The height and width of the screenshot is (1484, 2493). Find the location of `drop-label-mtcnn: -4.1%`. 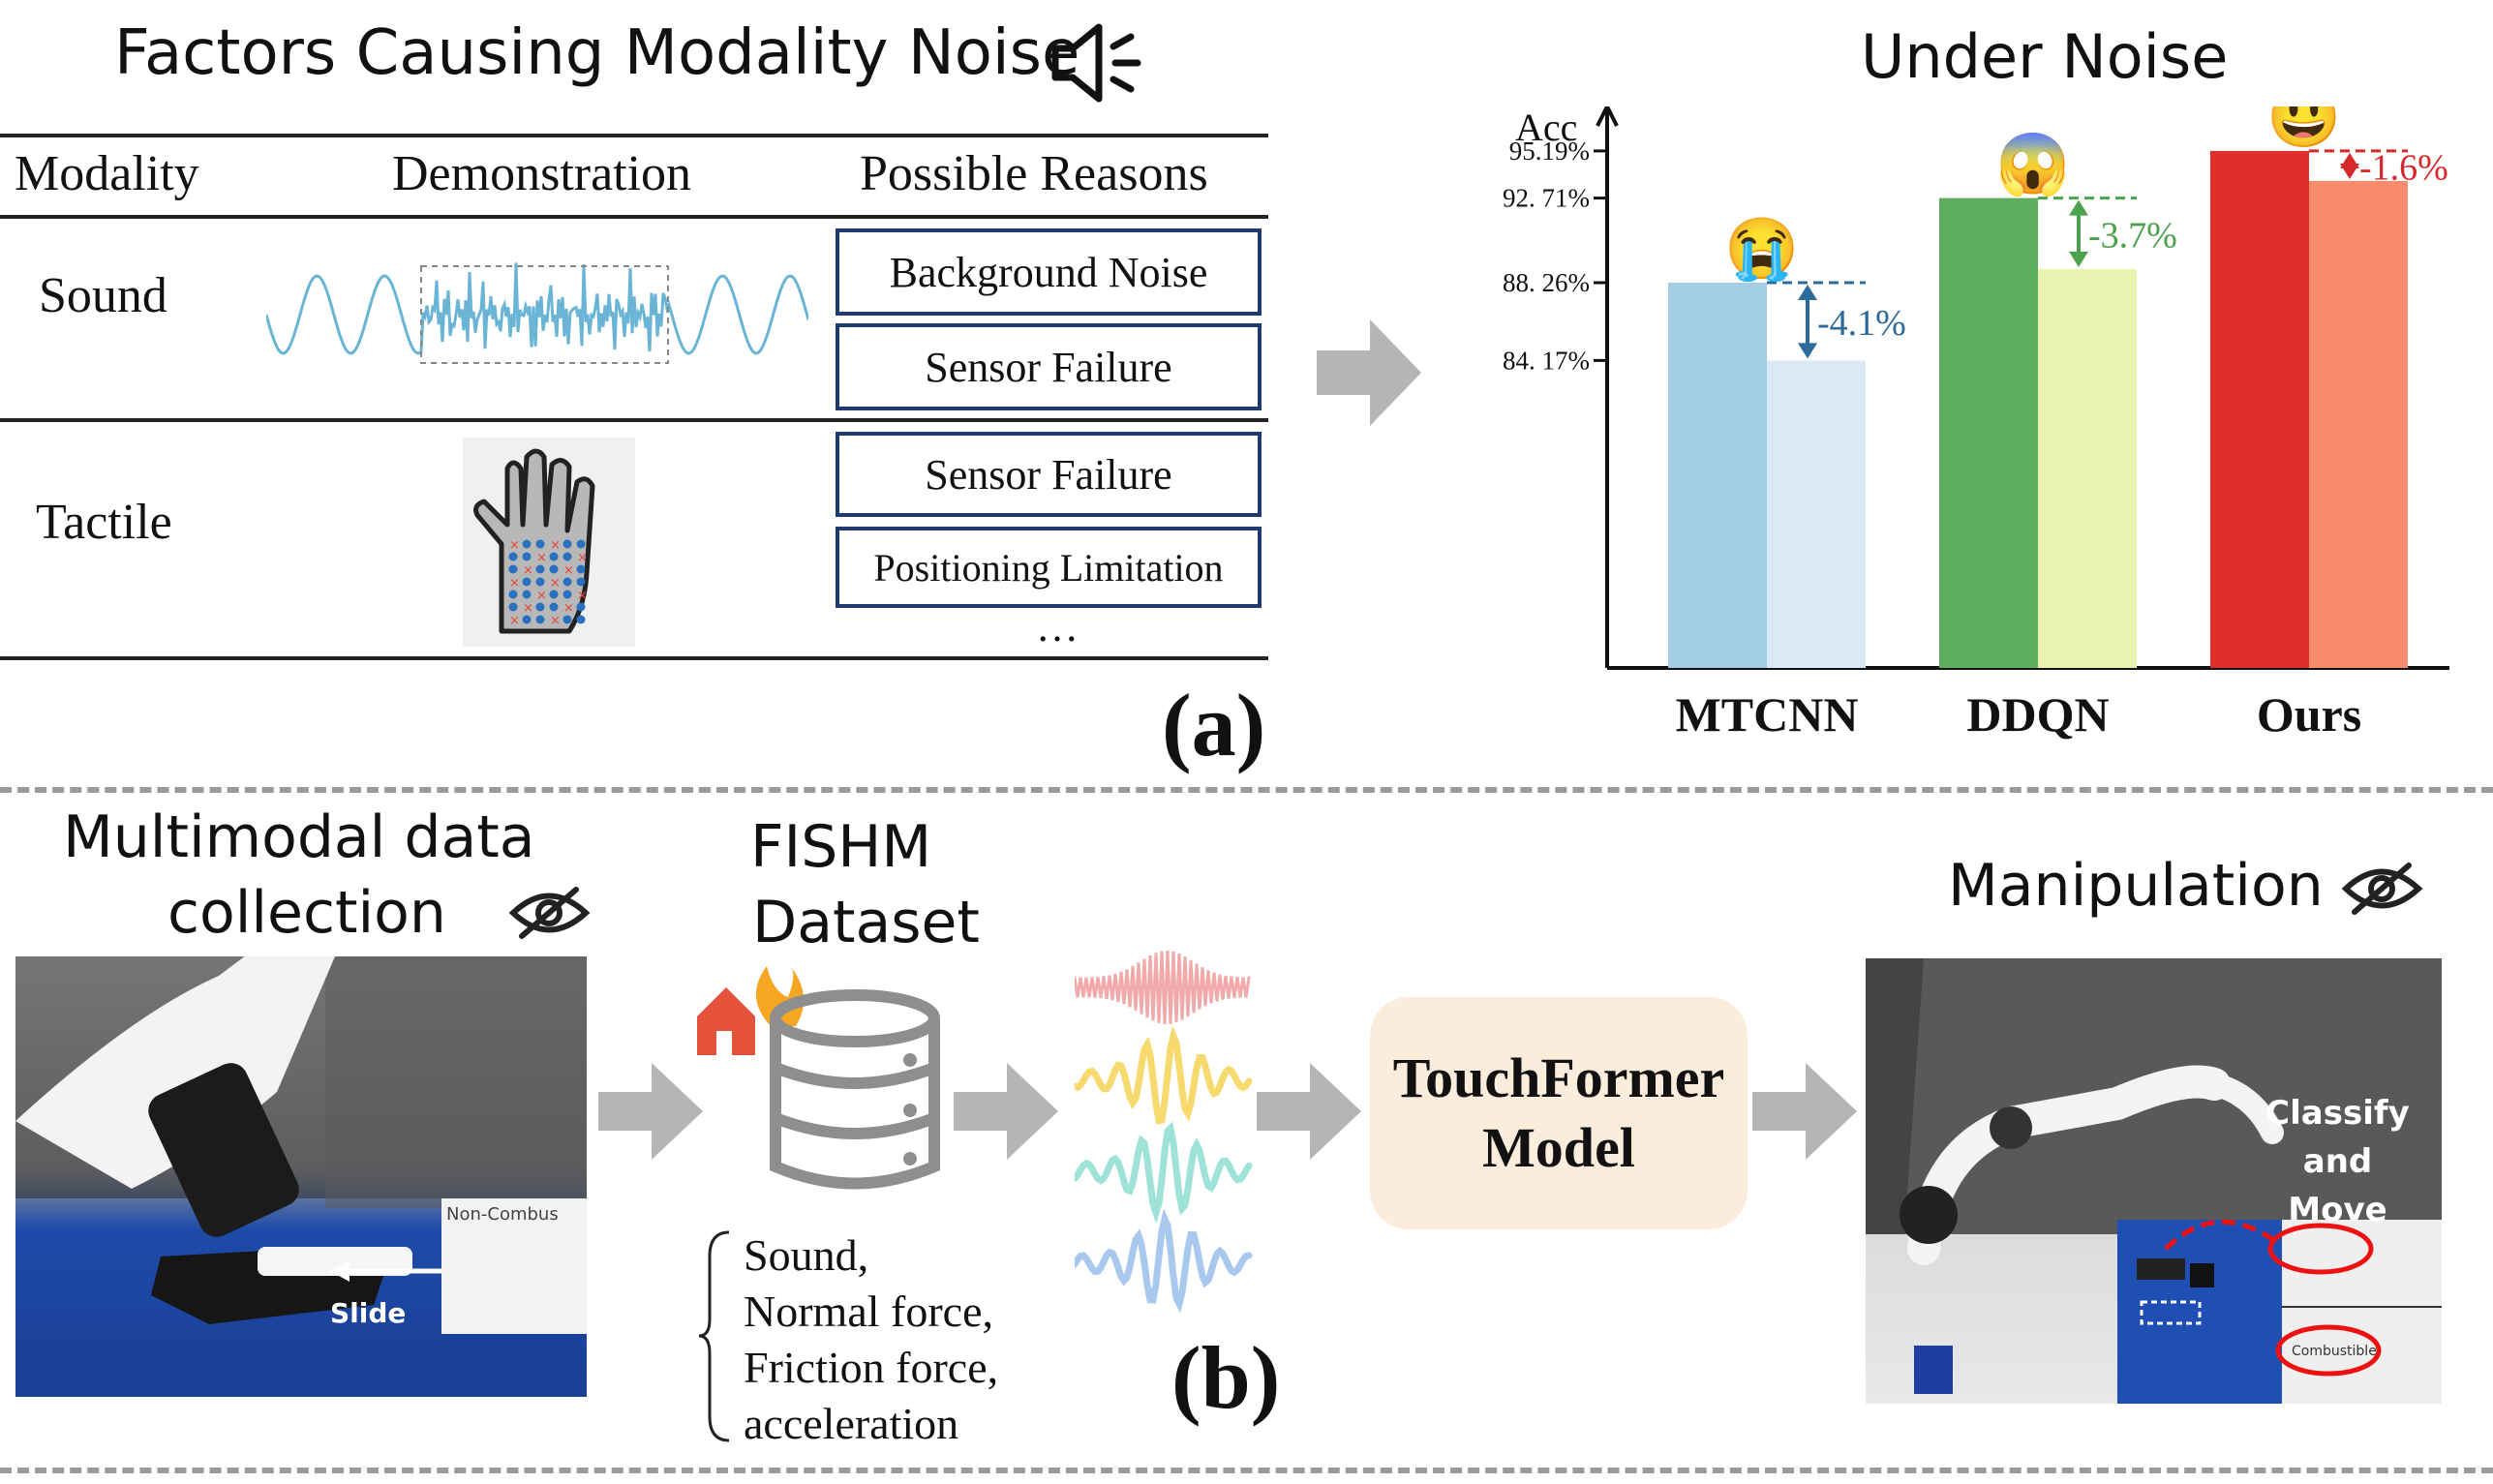

drop-label-mtcnn: -4.1% is located at coordinates (1861, 323).